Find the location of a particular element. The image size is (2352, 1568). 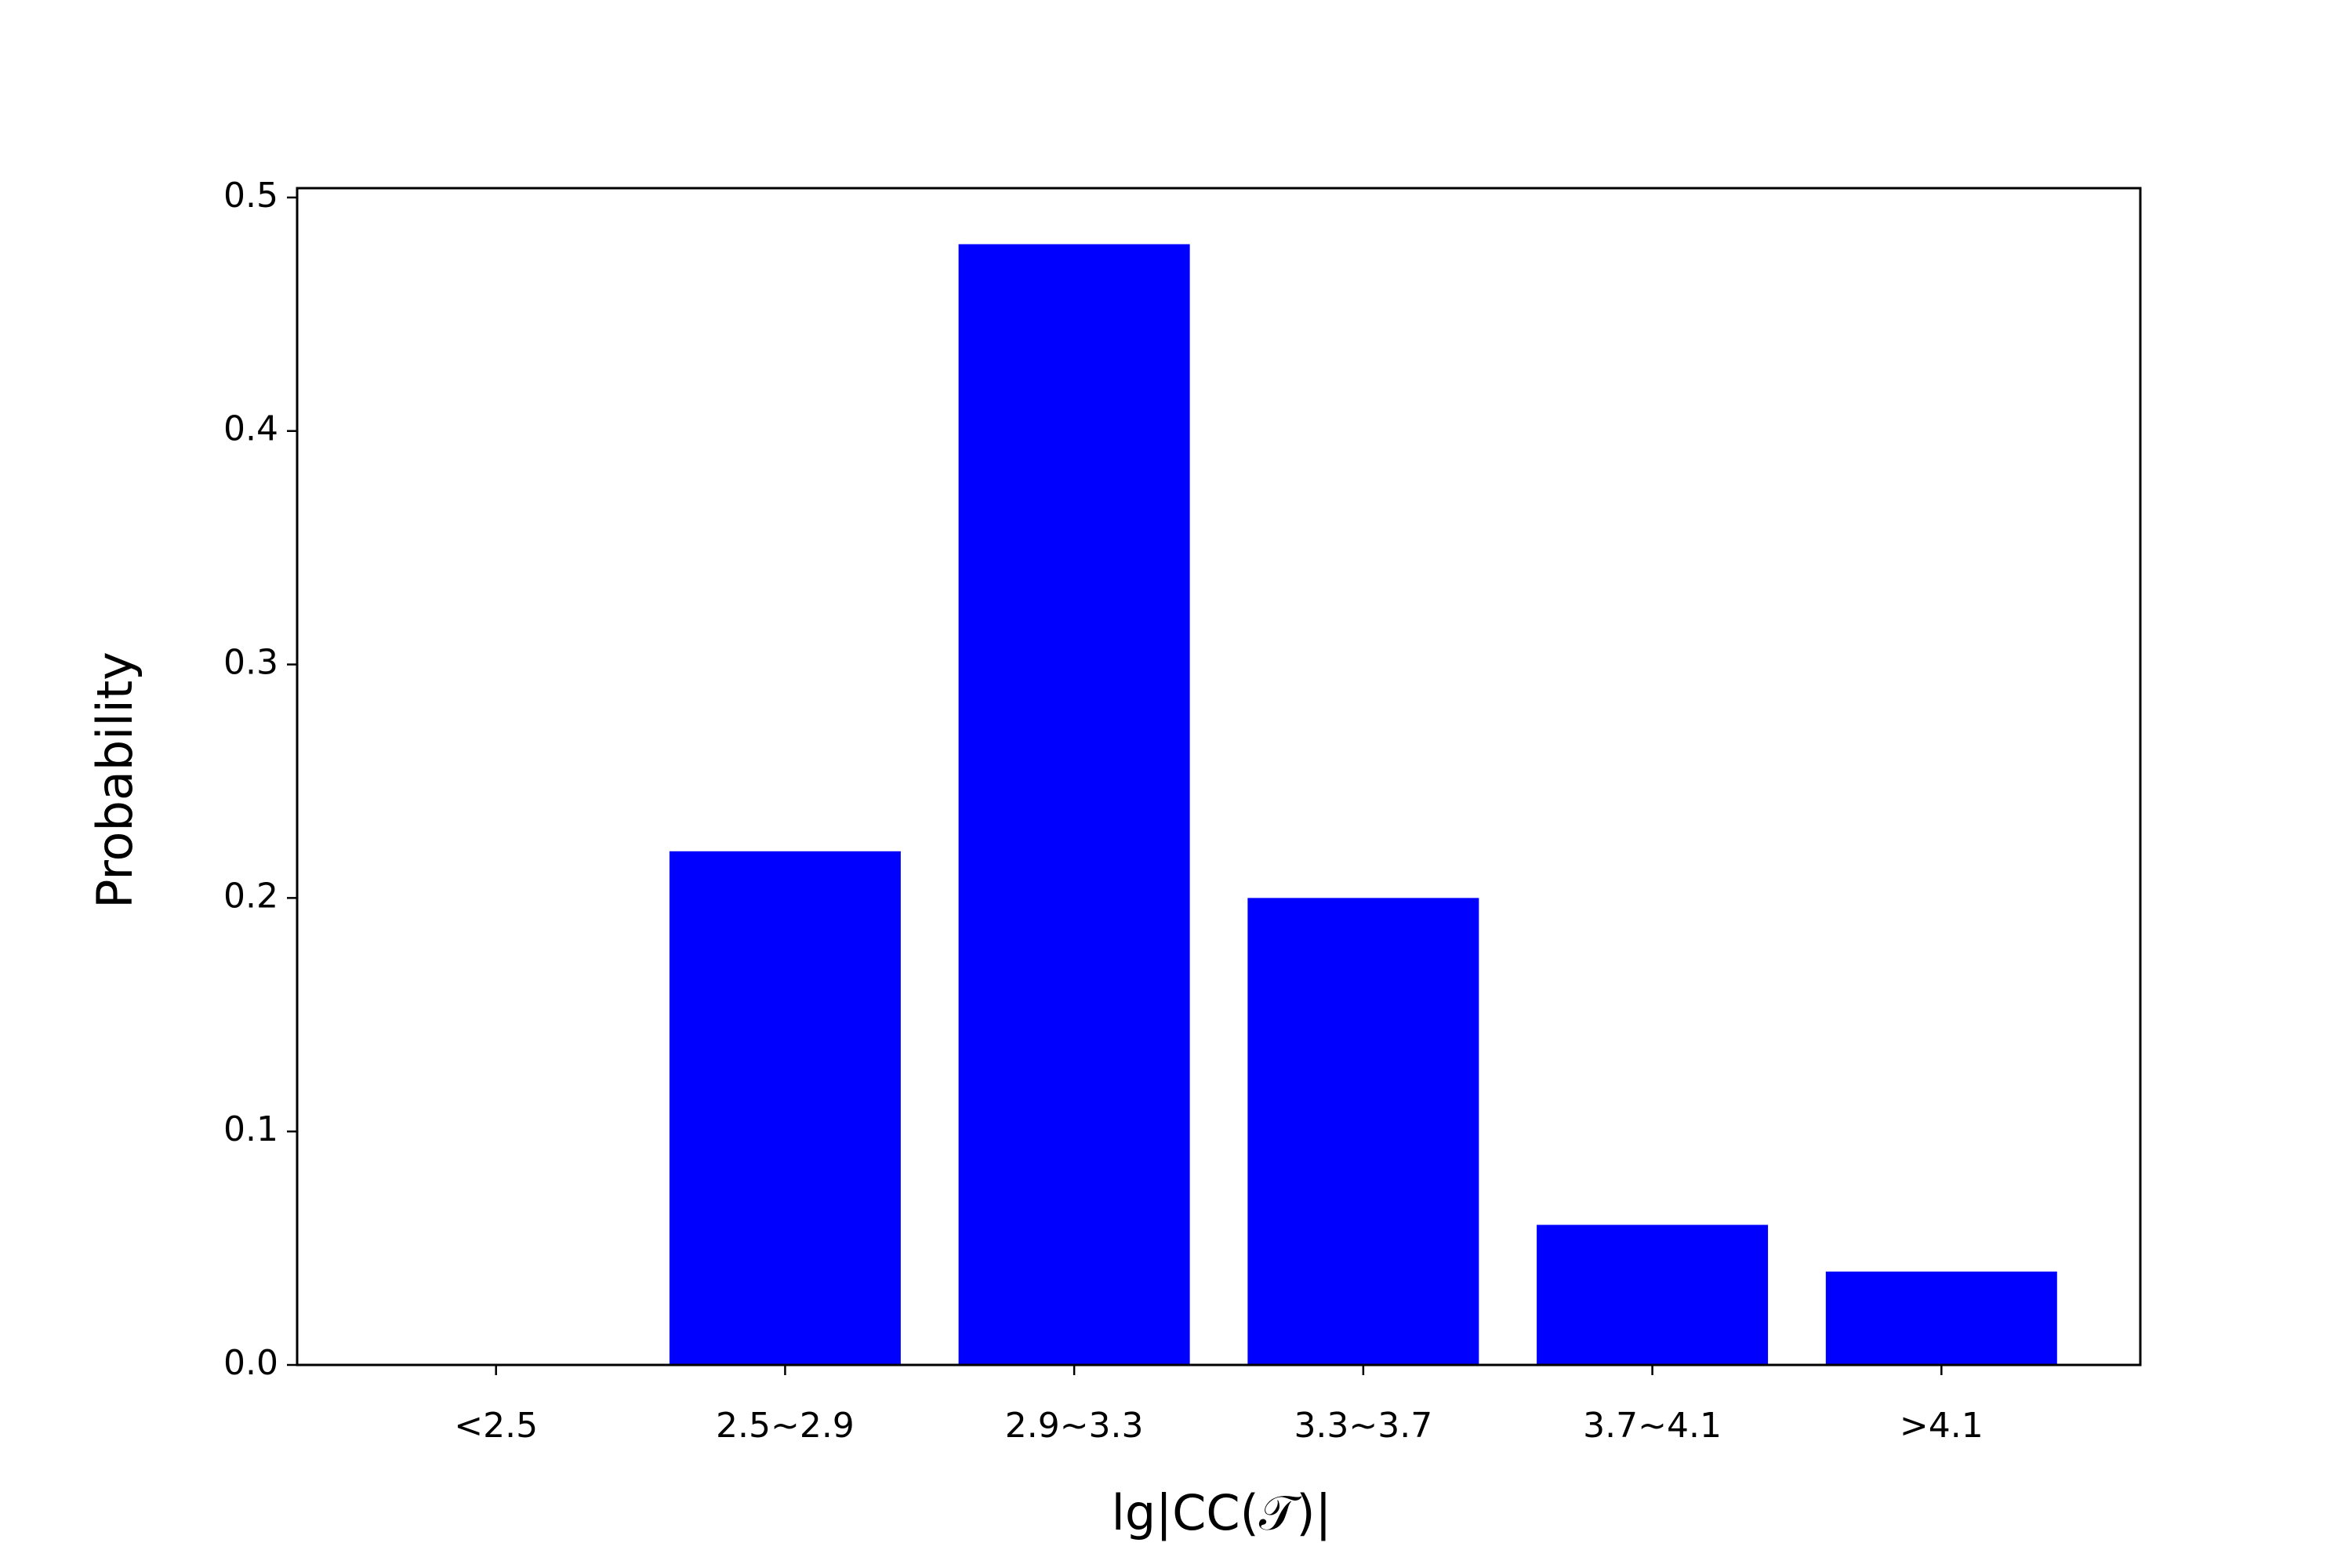

y-axis-label: Probability is located at coordinates (114, 780).